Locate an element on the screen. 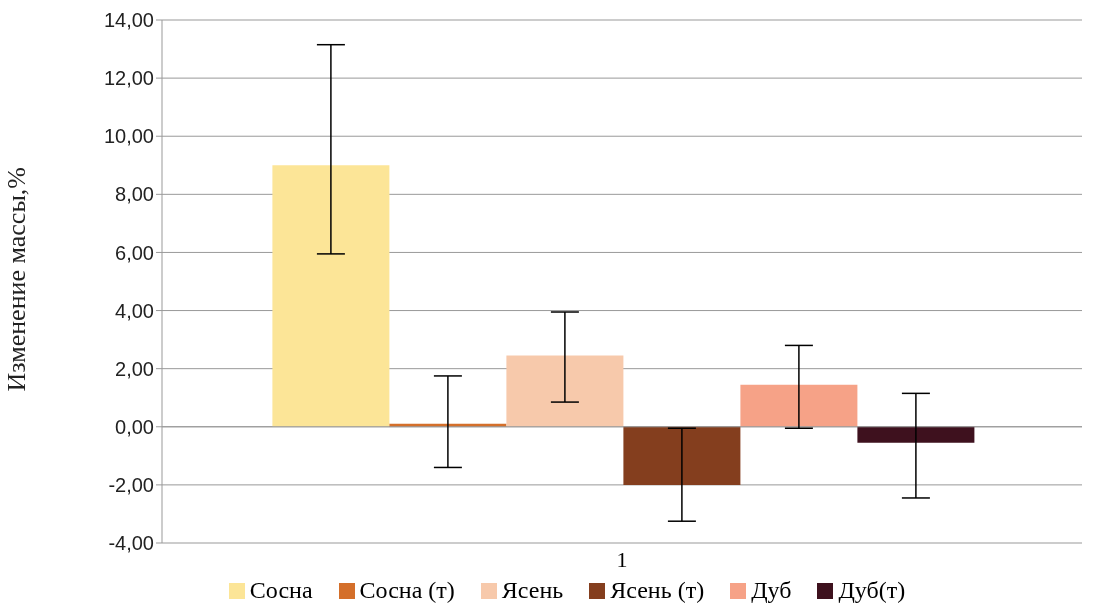  legend-label: Ясень is located at coordinates (532, 590).